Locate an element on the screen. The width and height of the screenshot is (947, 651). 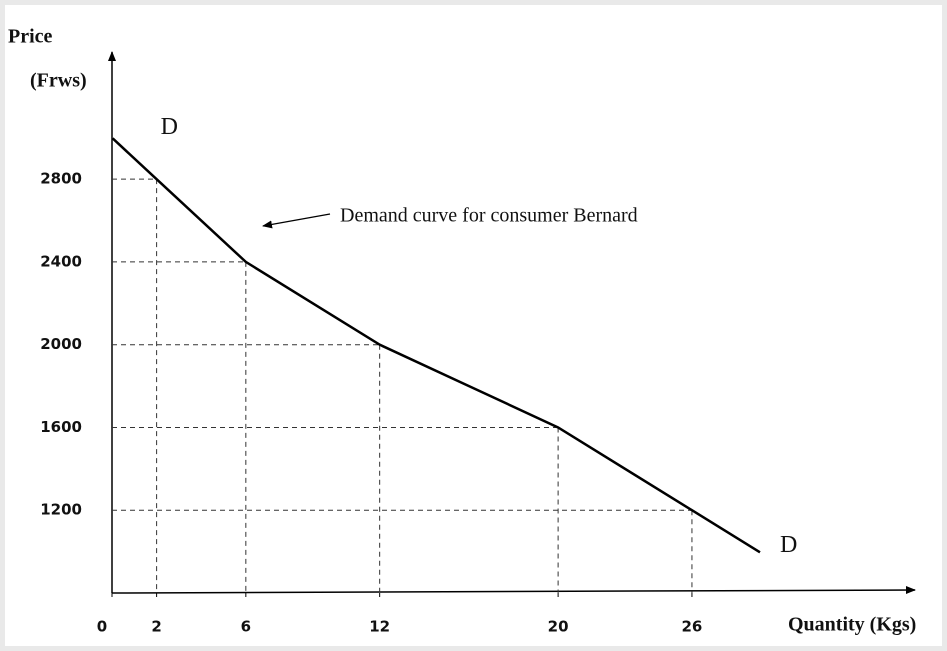
y-tick-label: 1200 is located at coordinates (61, 510).